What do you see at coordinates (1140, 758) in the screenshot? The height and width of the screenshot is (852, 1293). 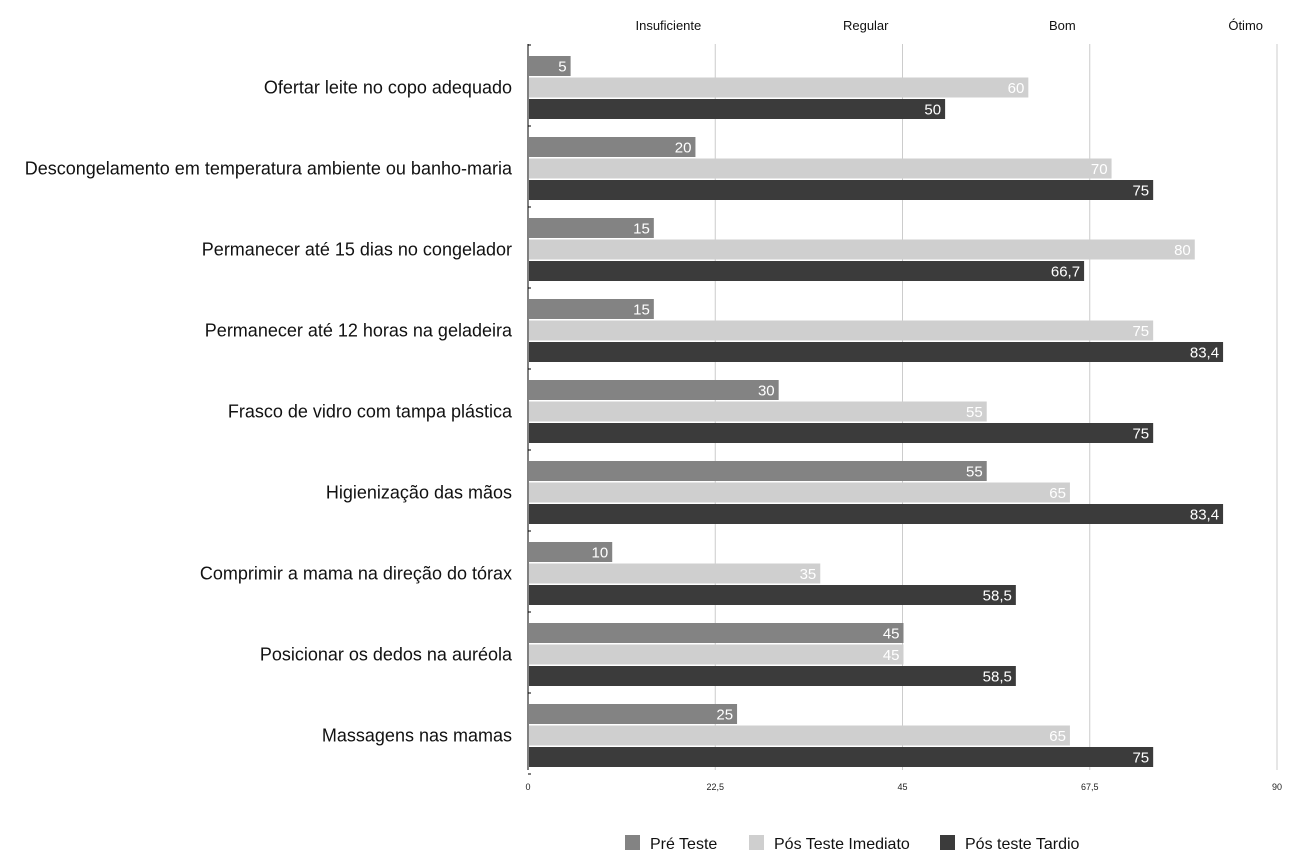 I see `data-label-8-2: 75` at bounding box center [1140, 758].